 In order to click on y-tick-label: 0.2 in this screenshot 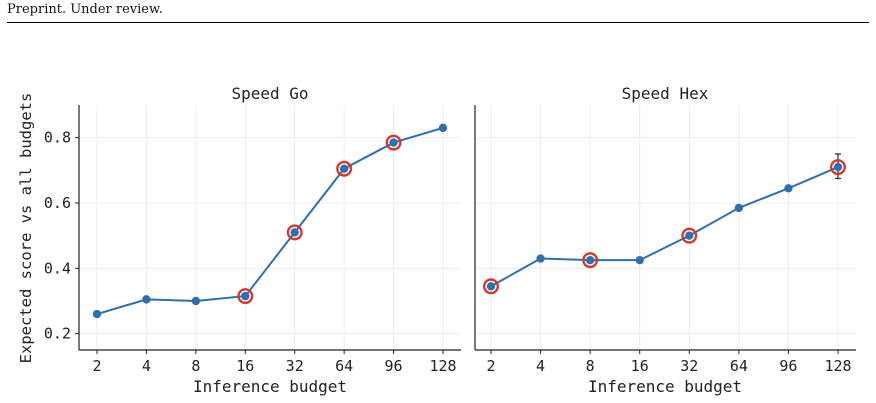, I will do `click(57, 334)`.